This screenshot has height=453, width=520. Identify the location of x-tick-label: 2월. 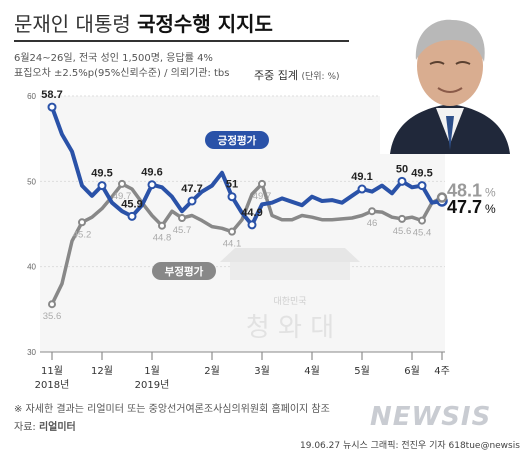
(212, 371).